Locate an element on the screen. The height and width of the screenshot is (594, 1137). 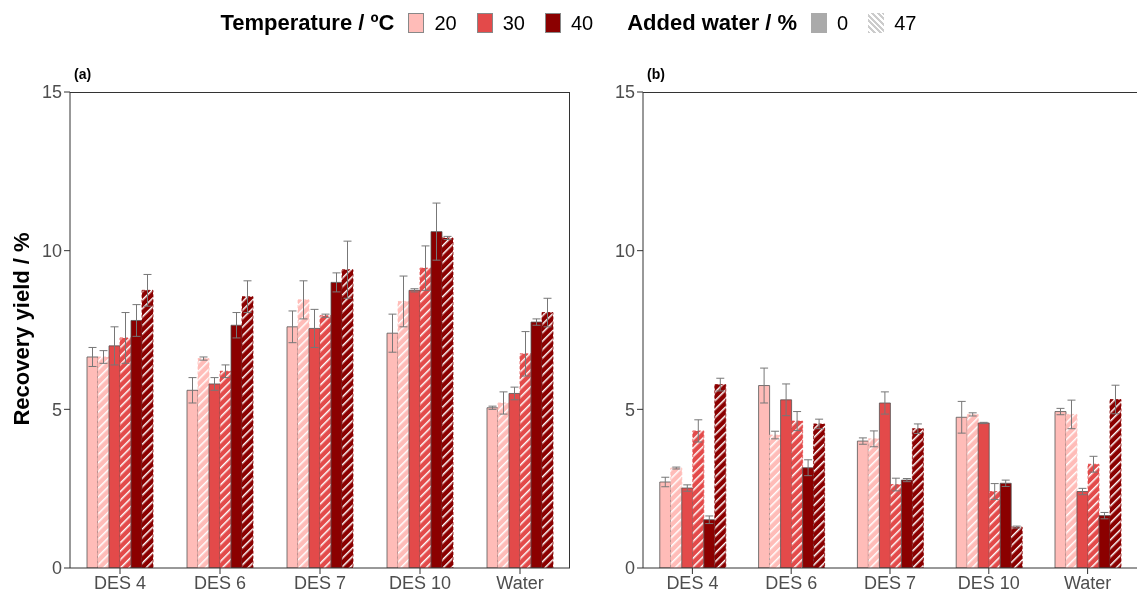
legend-label: 30 is located at coordinates (513, 23).